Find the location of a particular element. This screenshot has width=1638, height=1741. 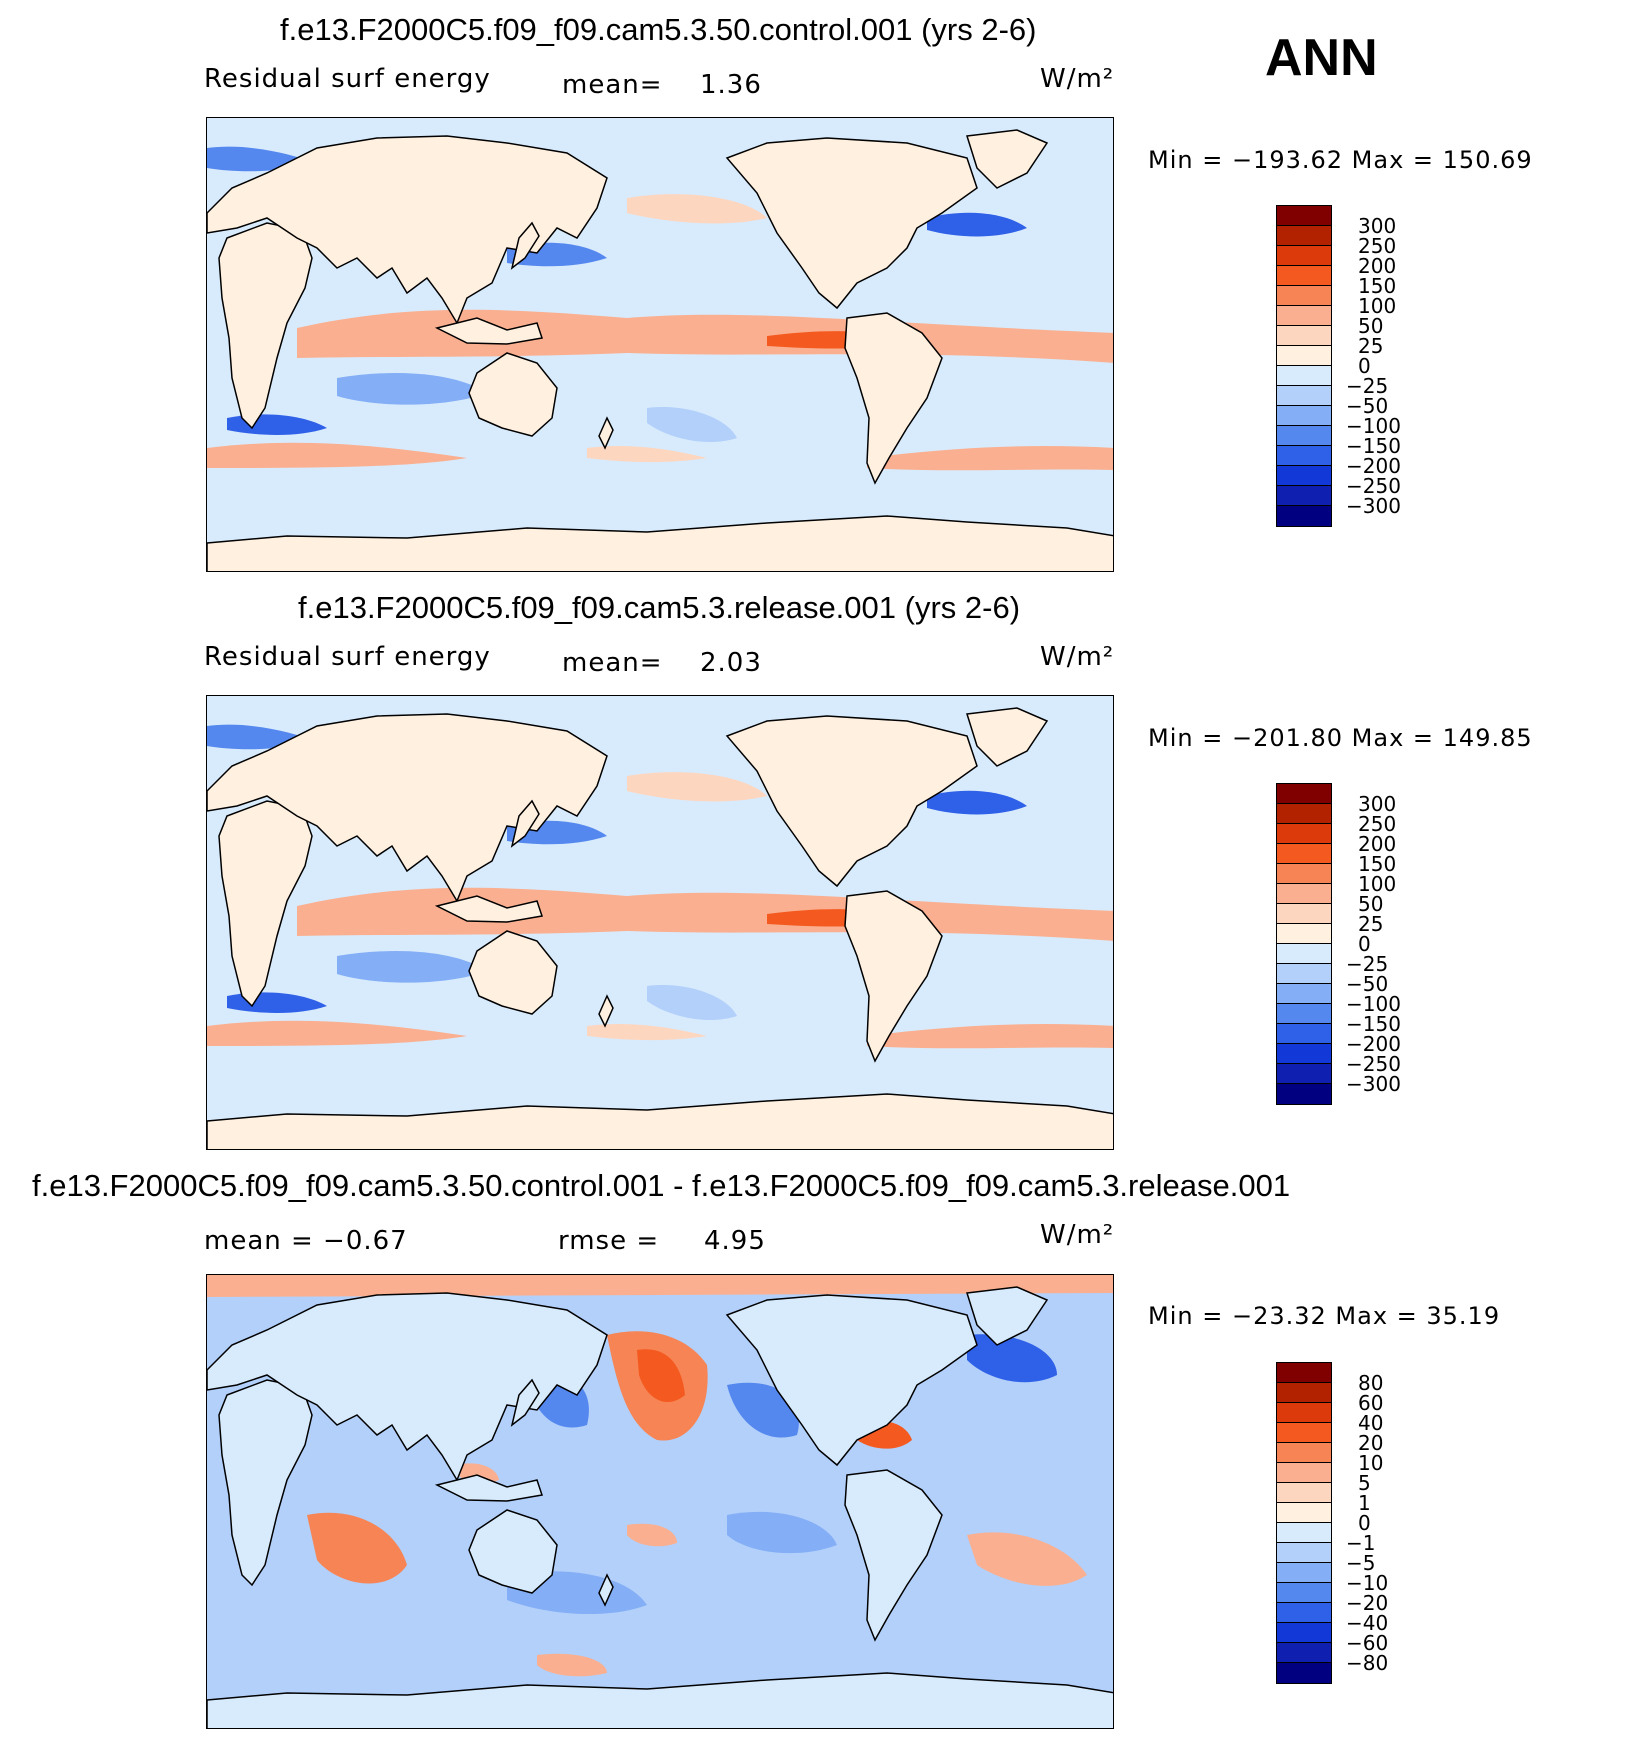

season-label: ANN is located at coordinates (1321, 58).